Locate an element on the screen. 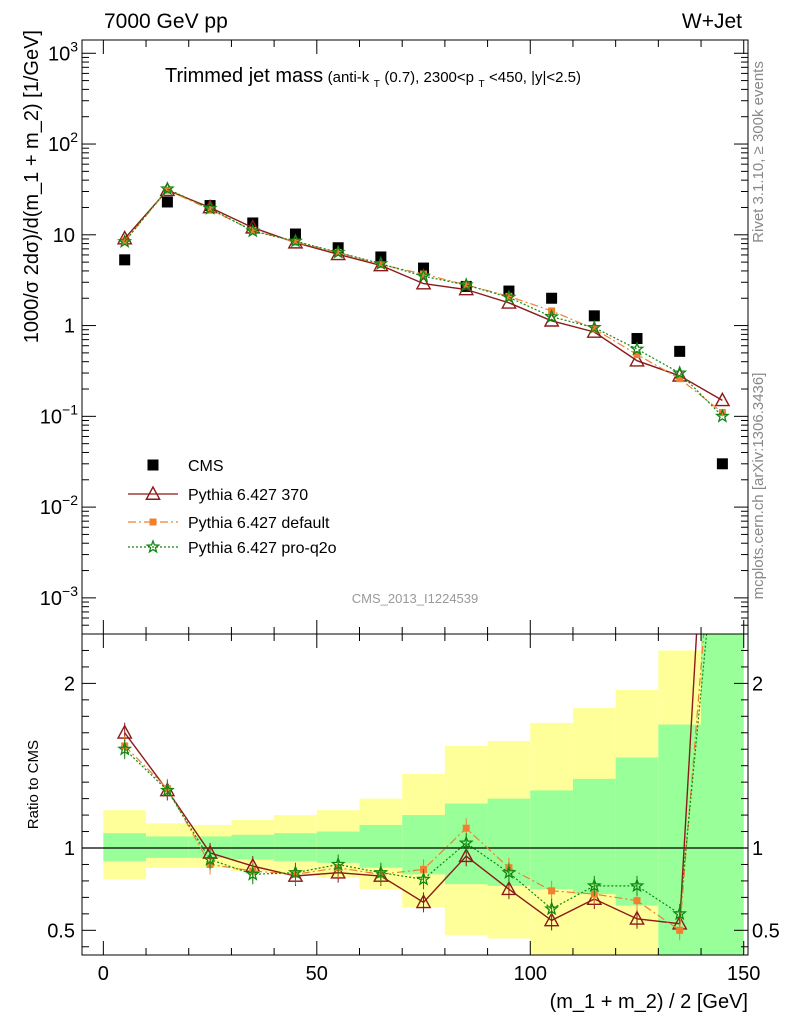  plot-title-detail-3: <450, |y|<2.5) is located at coordinates (535, 77).